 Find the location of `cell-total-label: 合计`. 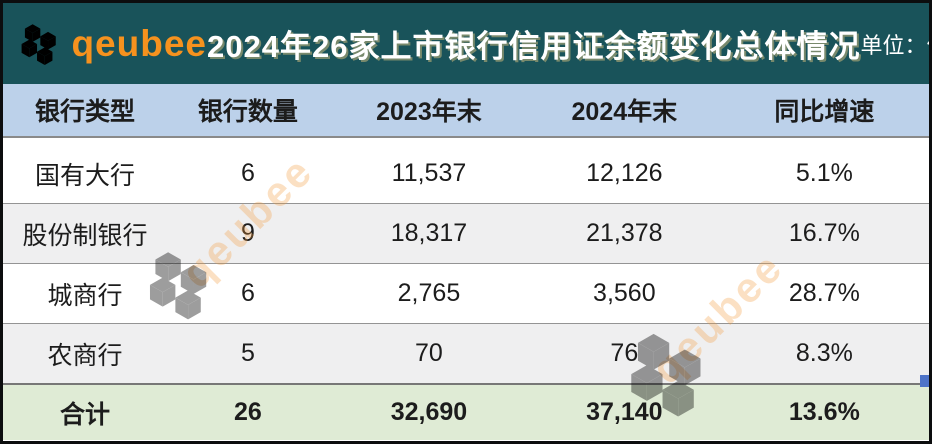

cell-total-label: 合计 is located at coordinates (85, 412).